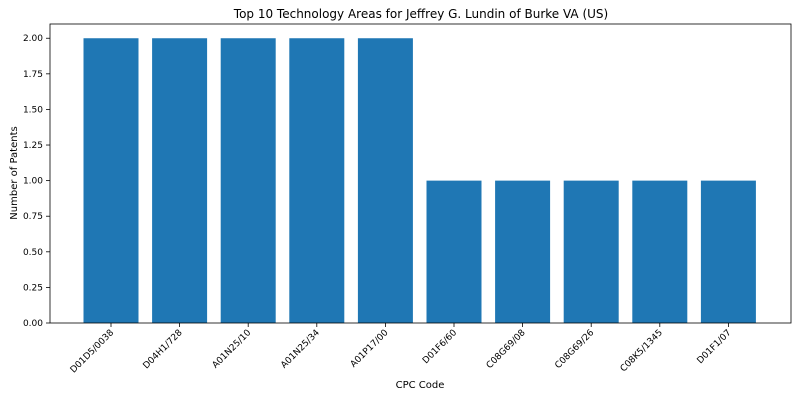 The width and height of the screenshot is (800, 400). What do you see at coordinates (163, 349) in the screenshot?
I see `x-tick-label: D04H1/728` at bounding box center [163, 349].